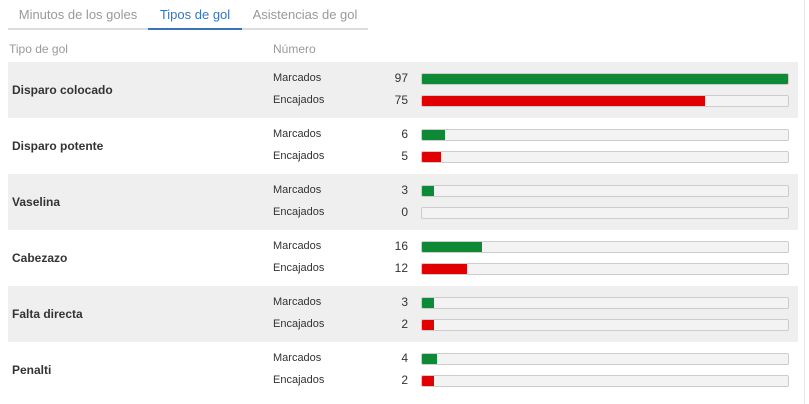 This screenshot has width=809, height=404. Describe the element at coordinates (403, 202) in the screenshot. I see `goal-type-row: Vaselina Marcados 3 Encajados 0` at that location.